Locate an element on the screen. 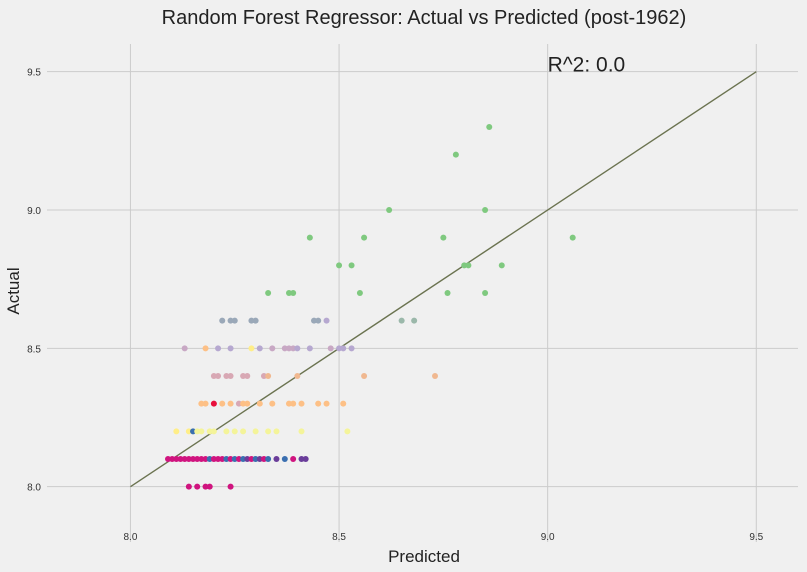  r-squared-annotation: R^2: 0.0 is located at coordinates (587, 65).